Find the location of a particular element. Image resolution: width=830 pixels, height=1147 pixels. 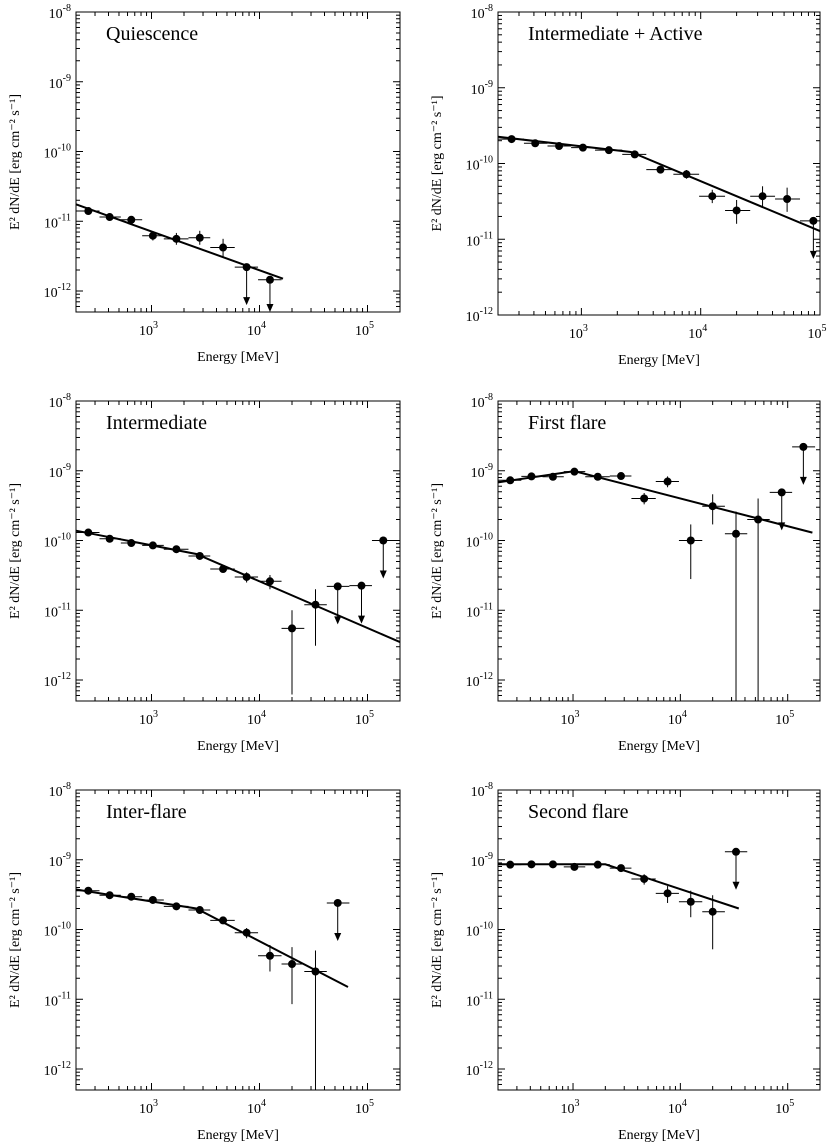

y-tick-label: 10⁻⁹ is located at coordinates (60, 860).